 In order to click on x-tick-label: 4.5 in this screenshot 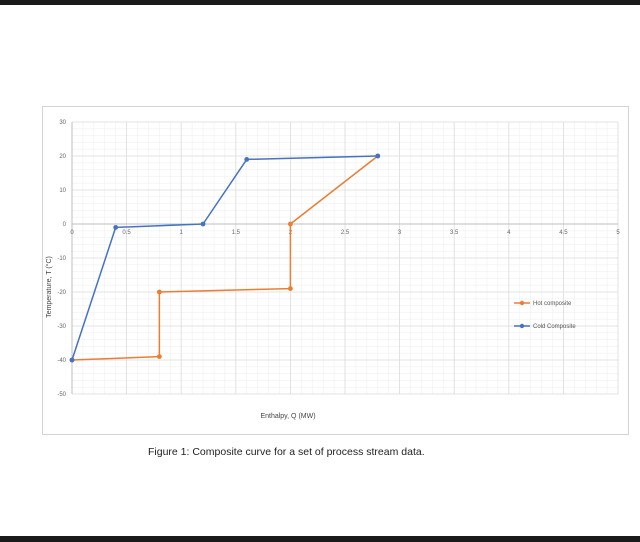, I will do `click(563, 233)`.